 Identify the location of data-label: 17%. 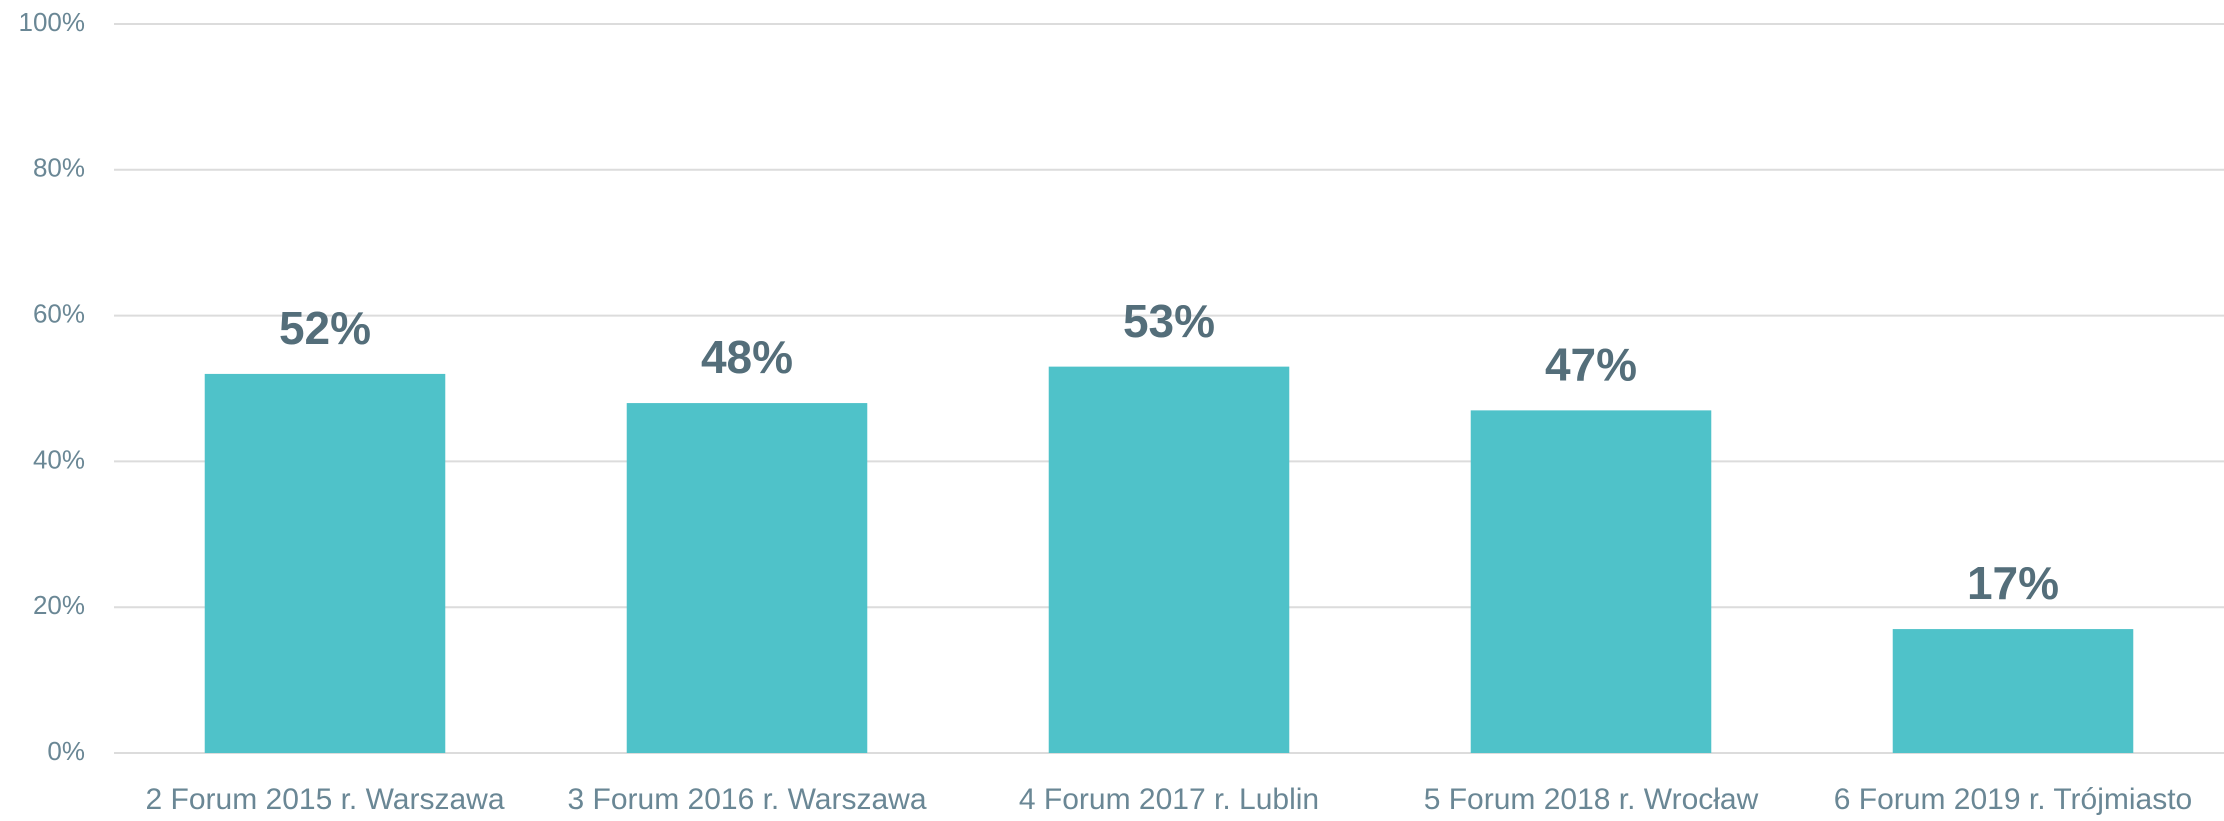
(2013, 583).